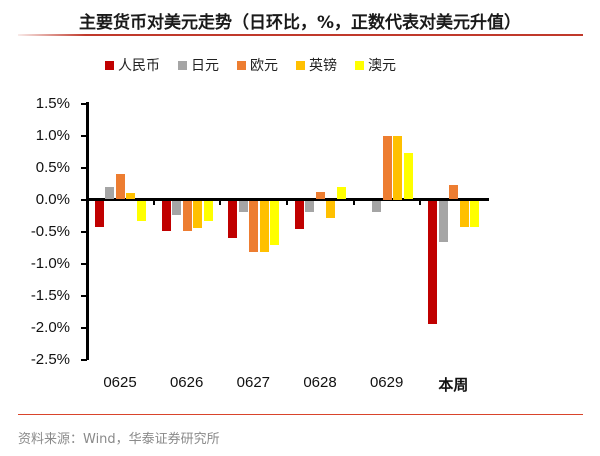 This screenshot has width=600, height=456. Describe the element at coordinates (264, 66) in the screenshot. I see `legend-label: 欧元` at that location.